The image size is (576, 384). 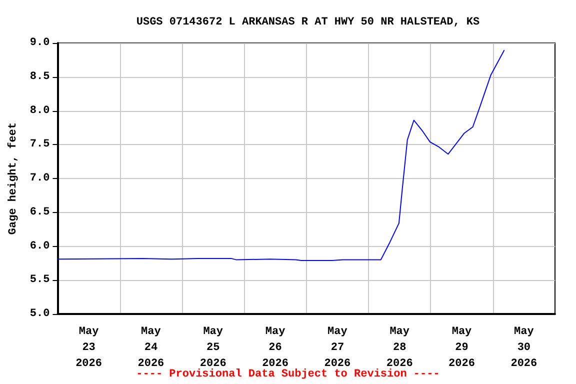 What do you see at coordinates (308, 22) in the screenshot?
I see `chart-title: USGS 07143672 L ARKANSAS R AT HWY 50 NR HALSTEAD, KS` at bounding box center [308, 22].